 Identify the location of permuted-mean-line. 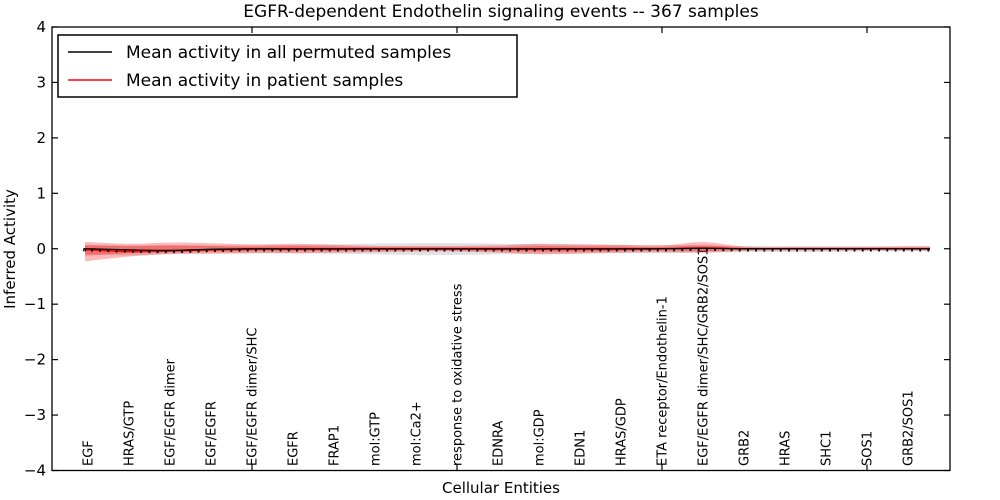
(506, 249).